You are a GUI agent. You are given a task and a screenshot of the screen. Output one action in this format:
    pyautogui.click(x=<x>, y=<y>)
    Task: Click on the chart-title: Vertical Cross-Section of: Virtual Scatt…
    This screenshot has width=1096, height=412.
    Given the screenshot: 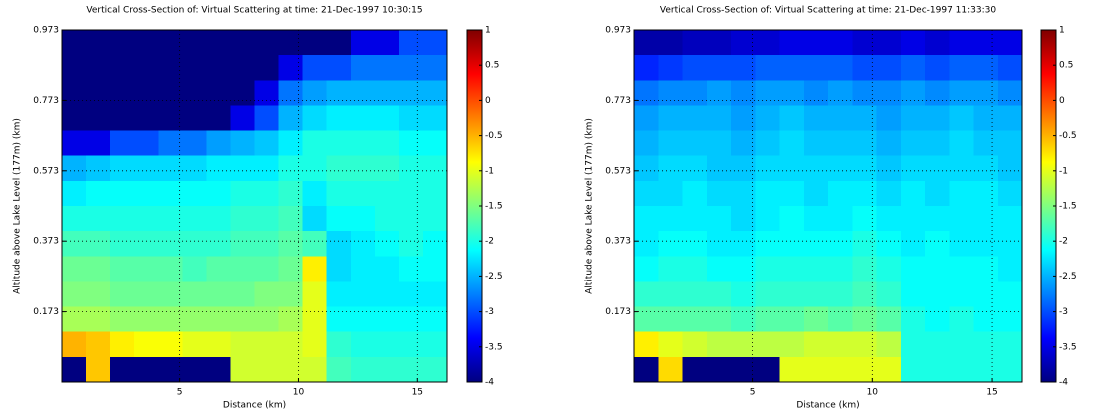 What is the action you would take?
    pyautogui.click(x=254, y=11)
    